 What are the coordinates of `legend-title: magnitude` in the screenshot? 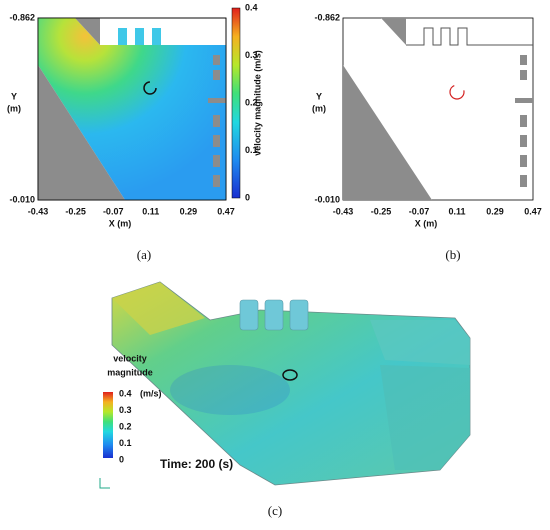 It's located at (130, 372).